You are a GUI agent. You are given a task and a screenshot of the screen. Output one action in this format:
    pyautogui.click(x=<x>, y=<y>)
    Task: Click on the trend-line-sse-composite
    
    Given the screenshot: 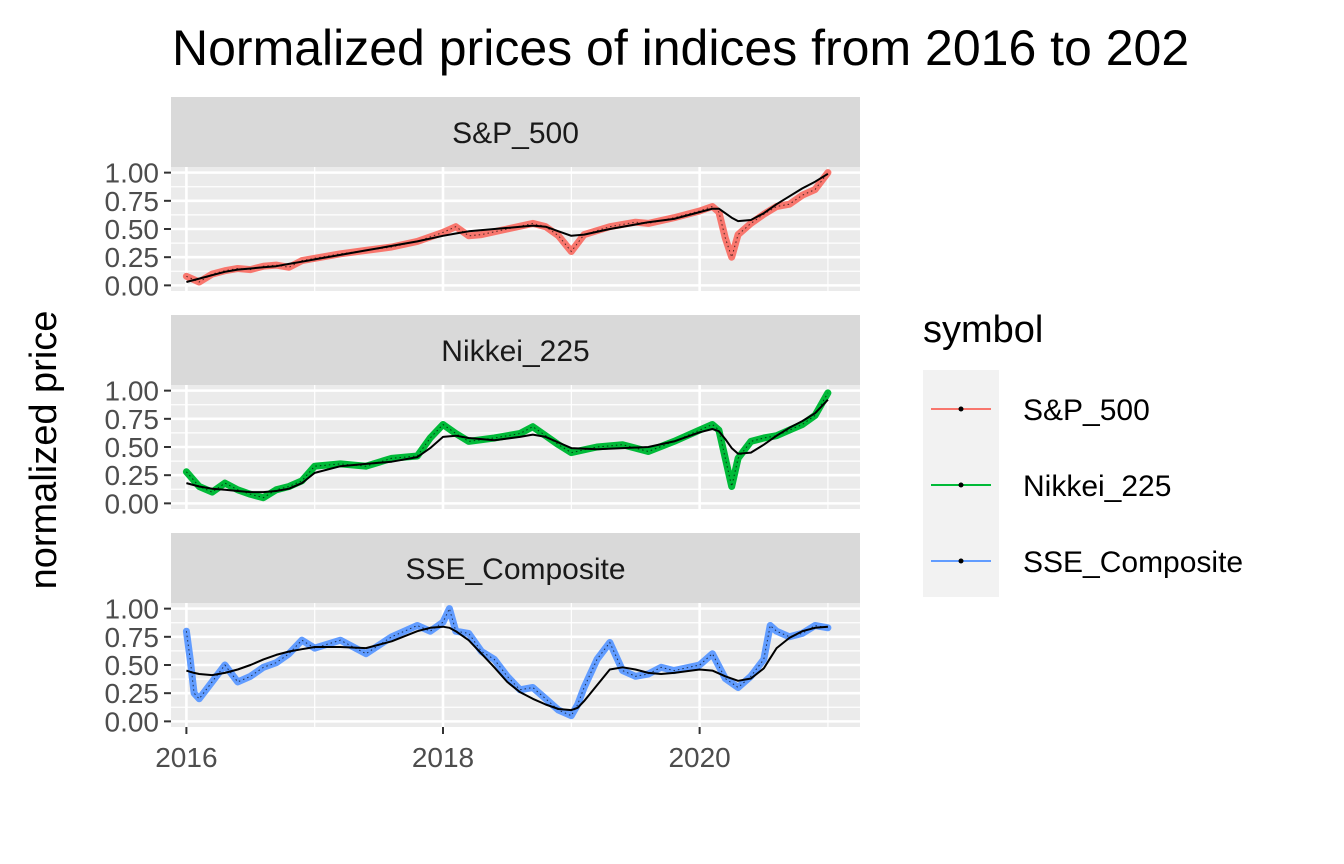 What is the action you would take?
    pyautogui.click(x=507, y=668)
    